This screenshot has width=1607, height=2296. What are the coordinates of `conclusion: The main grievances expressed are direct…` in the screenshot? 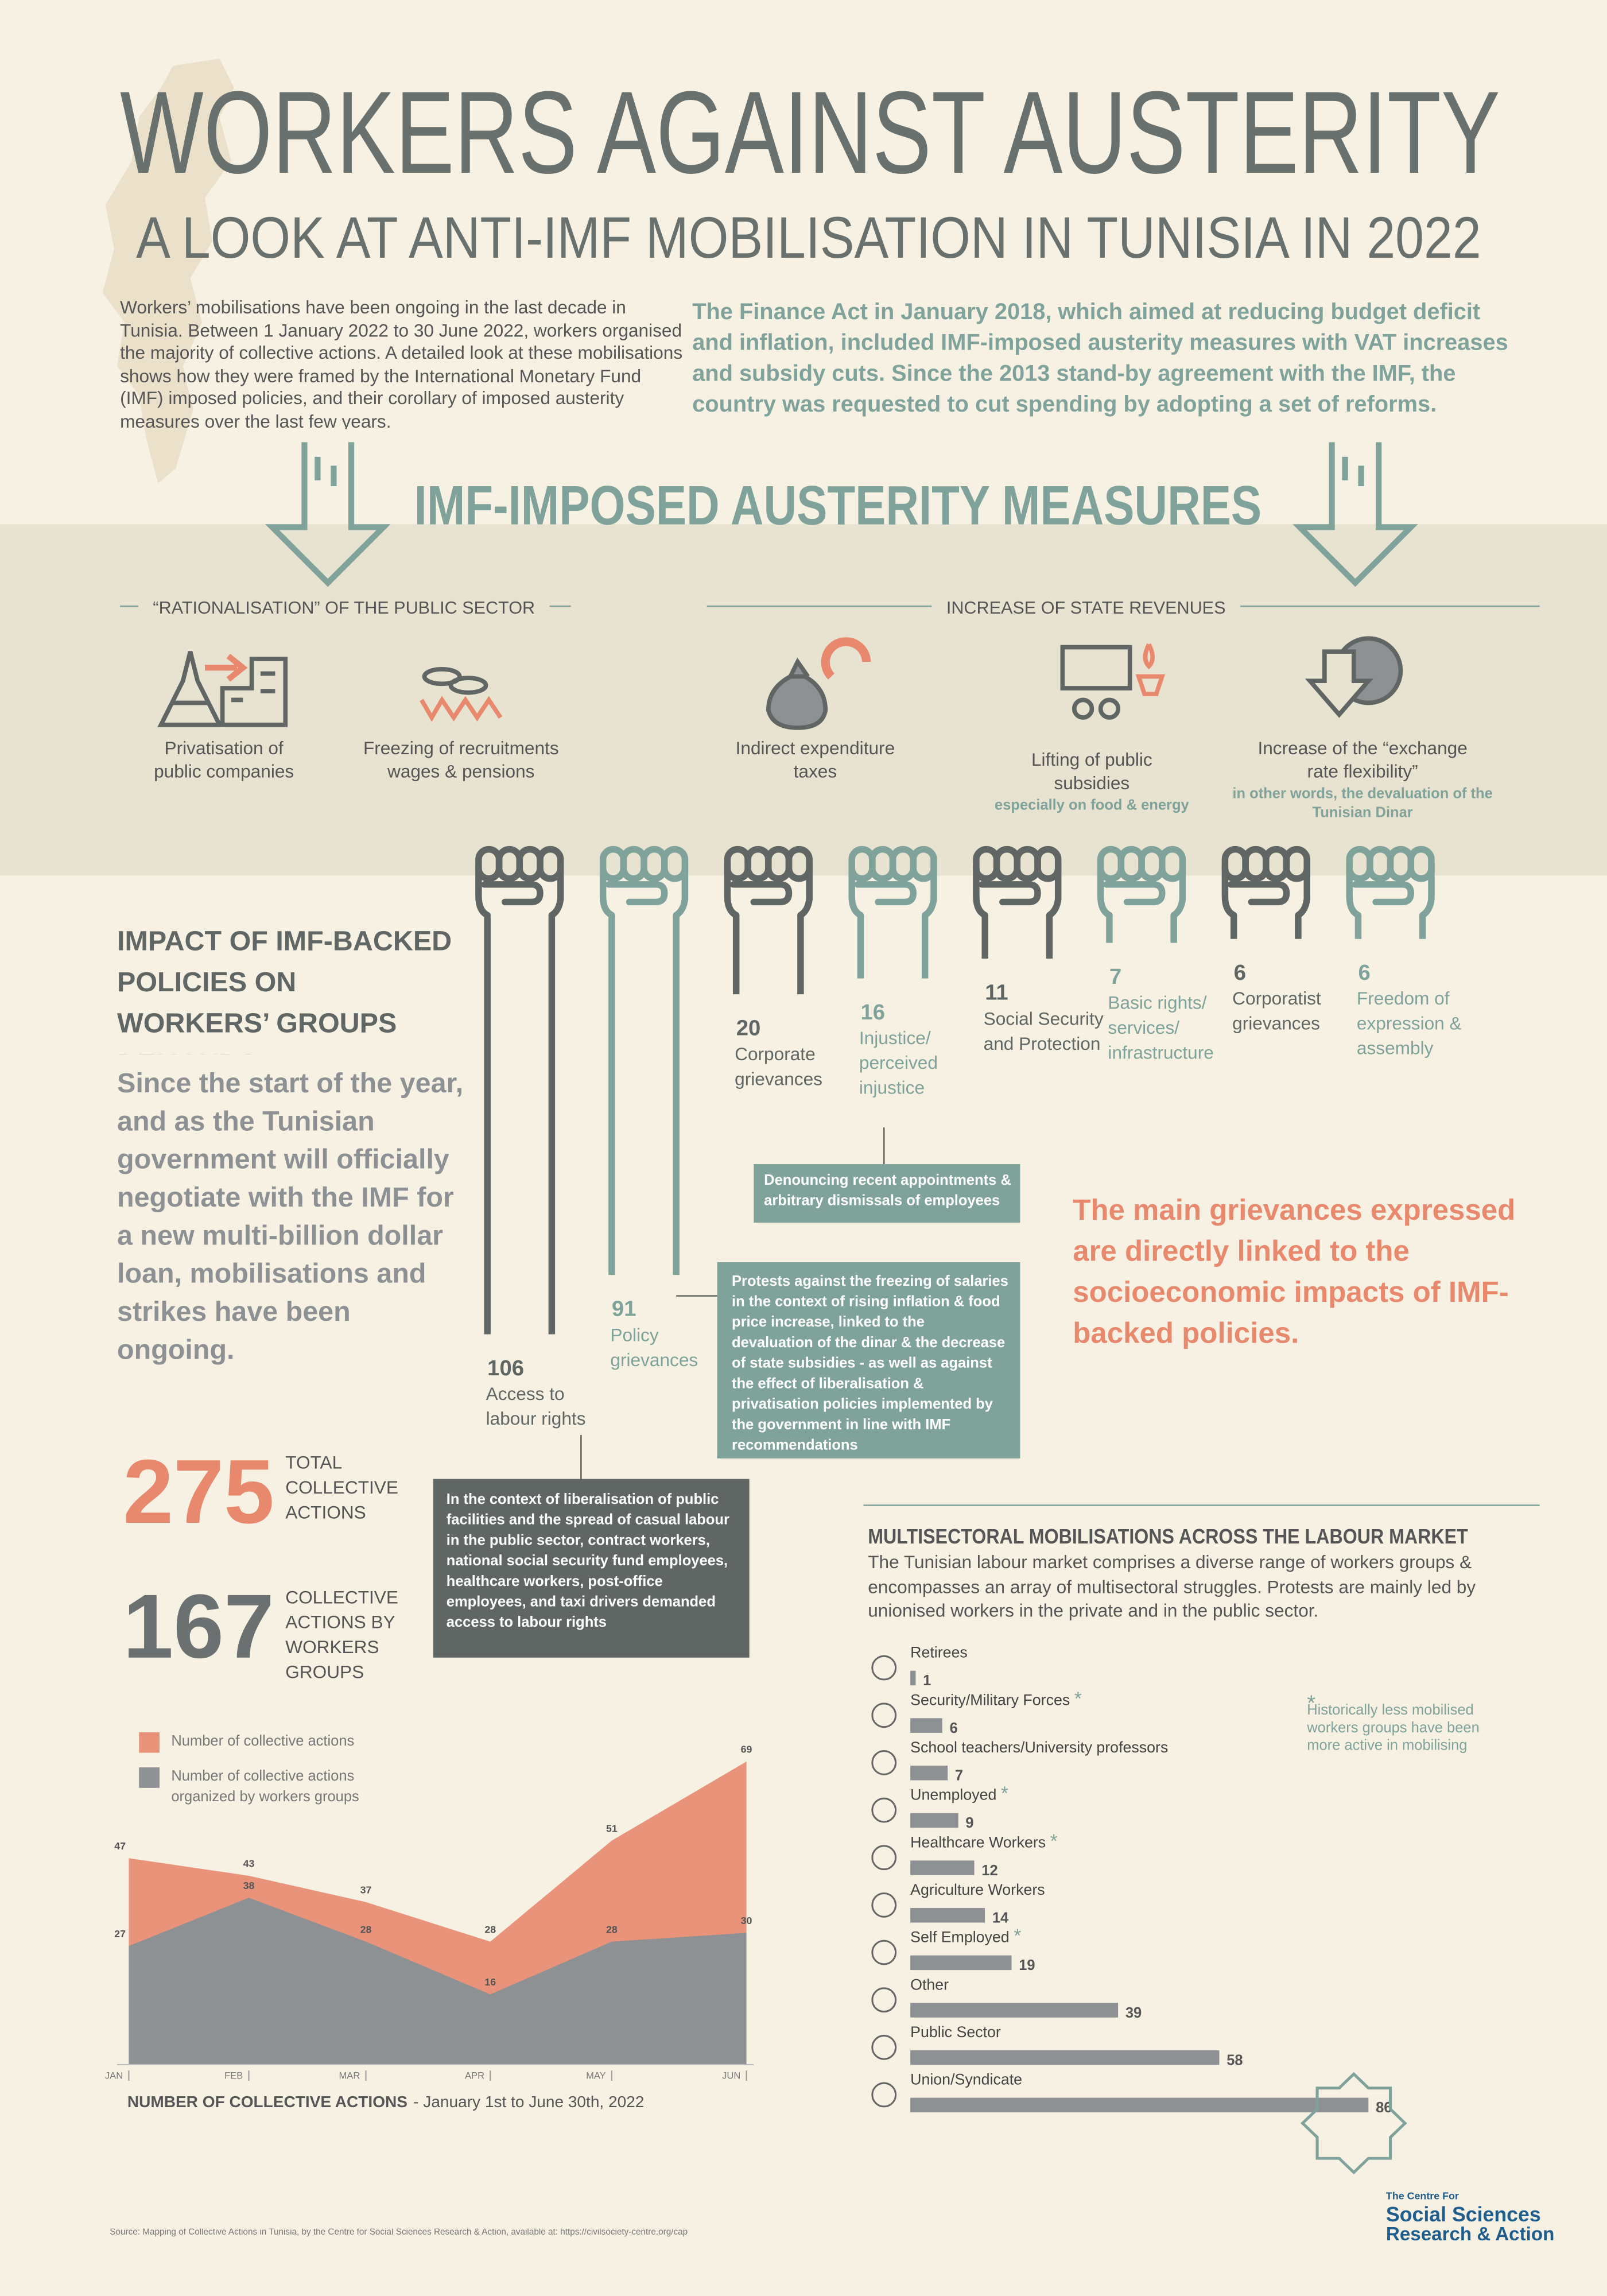 It's located at (1295, 1272).